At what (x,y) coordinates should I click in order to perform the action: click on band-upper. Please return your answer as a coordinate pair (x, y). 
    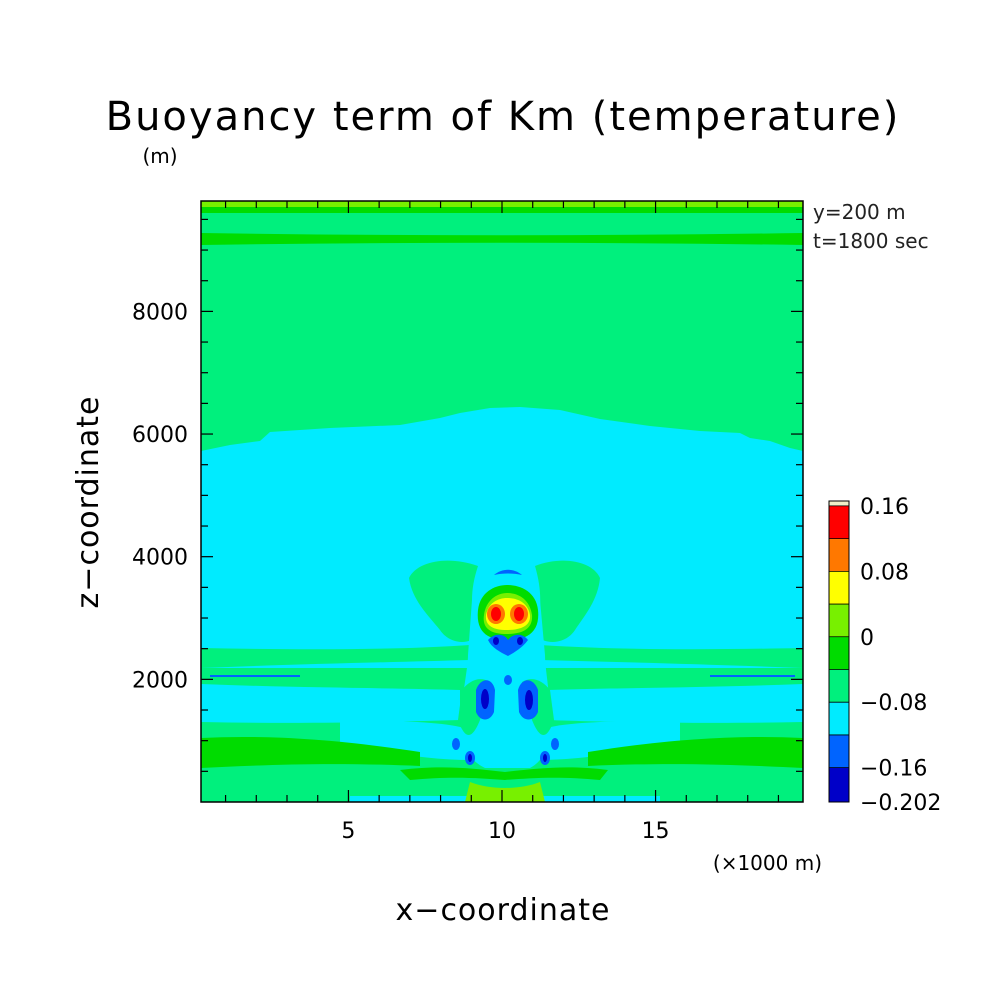
    Looking at the image, I should click on (502, 239).